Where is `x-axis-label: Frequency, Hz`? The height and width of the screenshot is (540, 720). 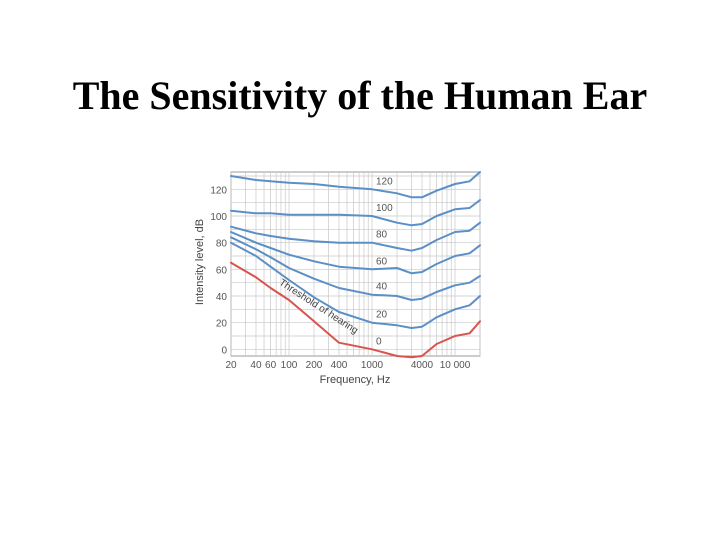
x-axis-label: Frequency, Hz is located at coordinates (355, 380).